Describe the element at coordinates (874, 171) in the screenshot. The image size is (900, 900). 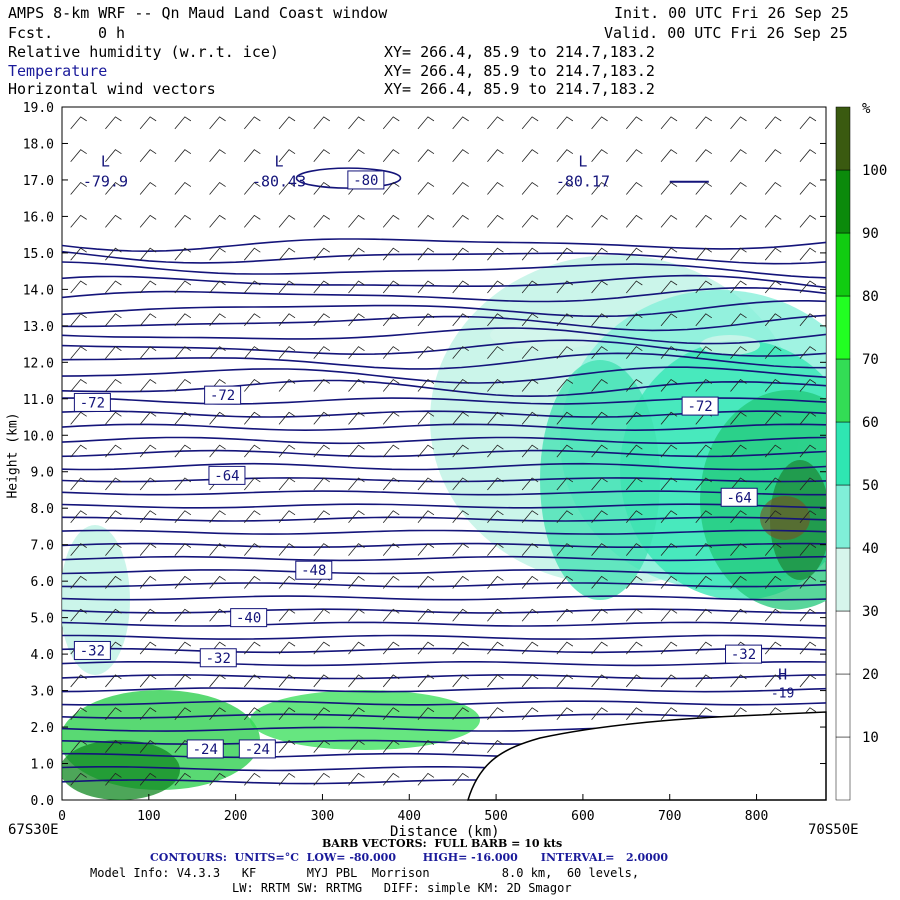
I see `colorbar-tick-label: 100` at that location.